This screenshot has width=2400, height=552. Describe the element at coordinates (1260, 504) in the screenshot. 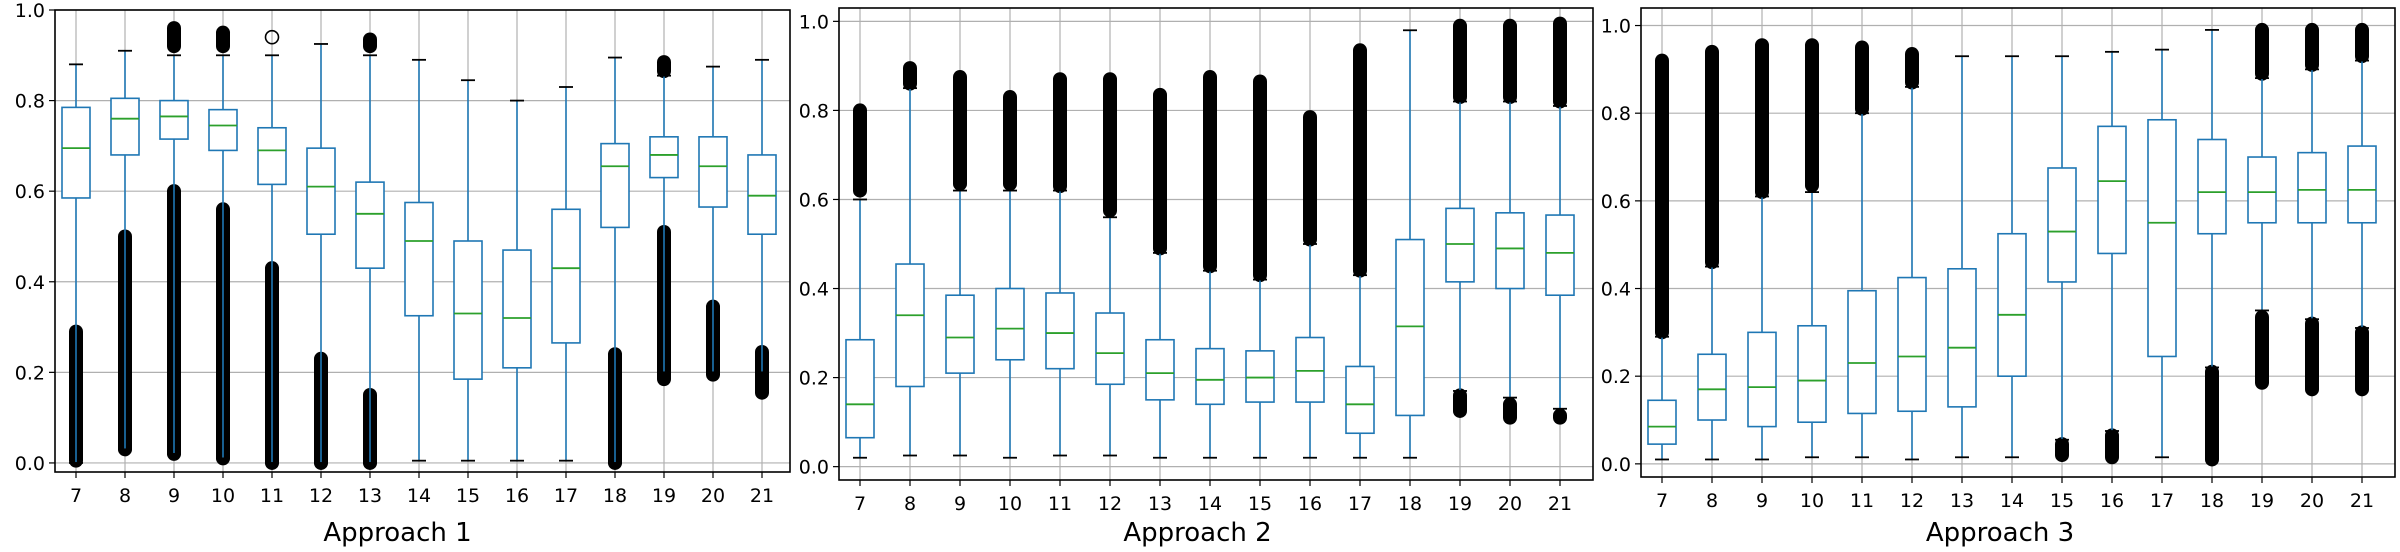

I see `x-tick-label: 15` at that location.